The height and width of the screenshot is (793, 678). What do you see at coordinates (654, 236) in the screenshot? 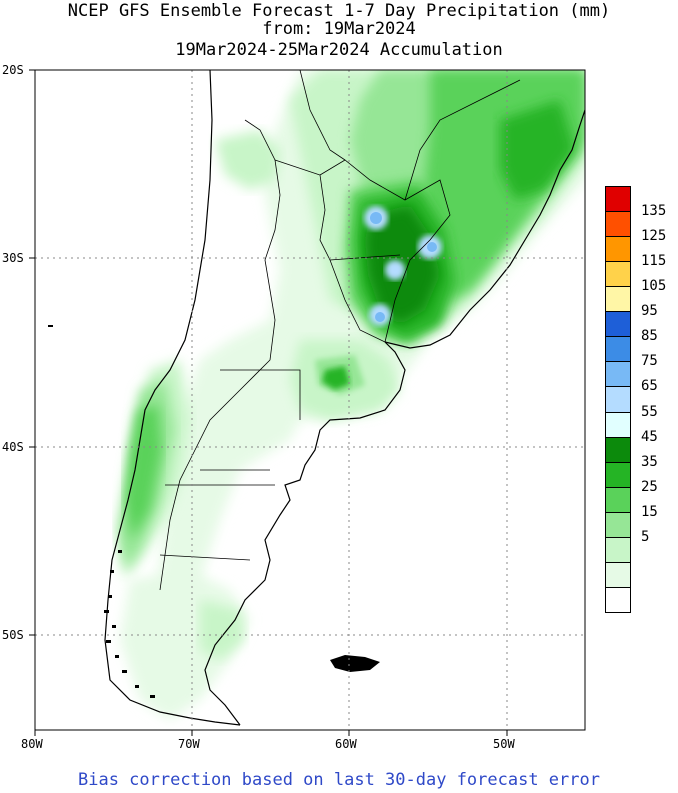
I see `legend-label: 125` at bounding box center [654, 236].